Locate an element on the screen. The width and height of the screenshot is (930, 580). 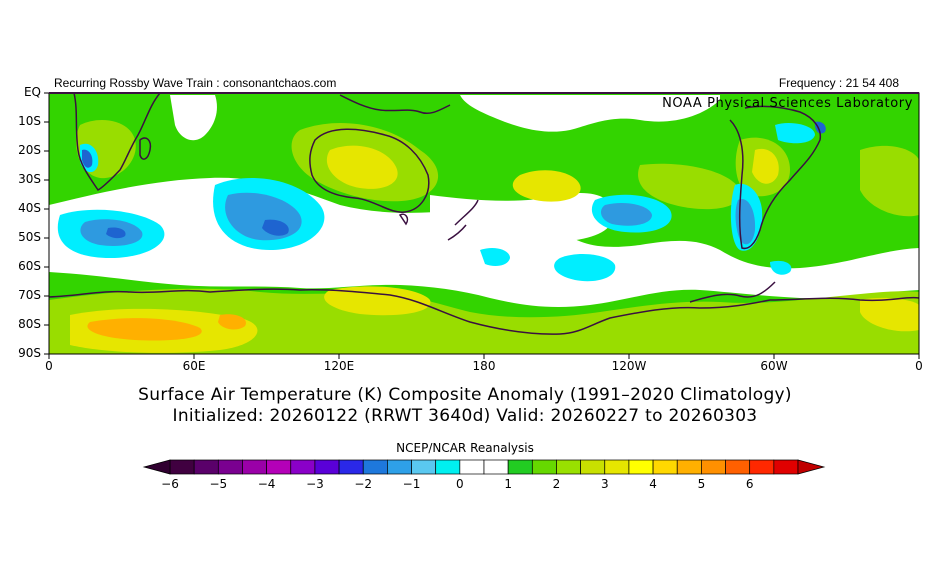
colorbar-tick-label: 0 is located at coordinates (460, 484).